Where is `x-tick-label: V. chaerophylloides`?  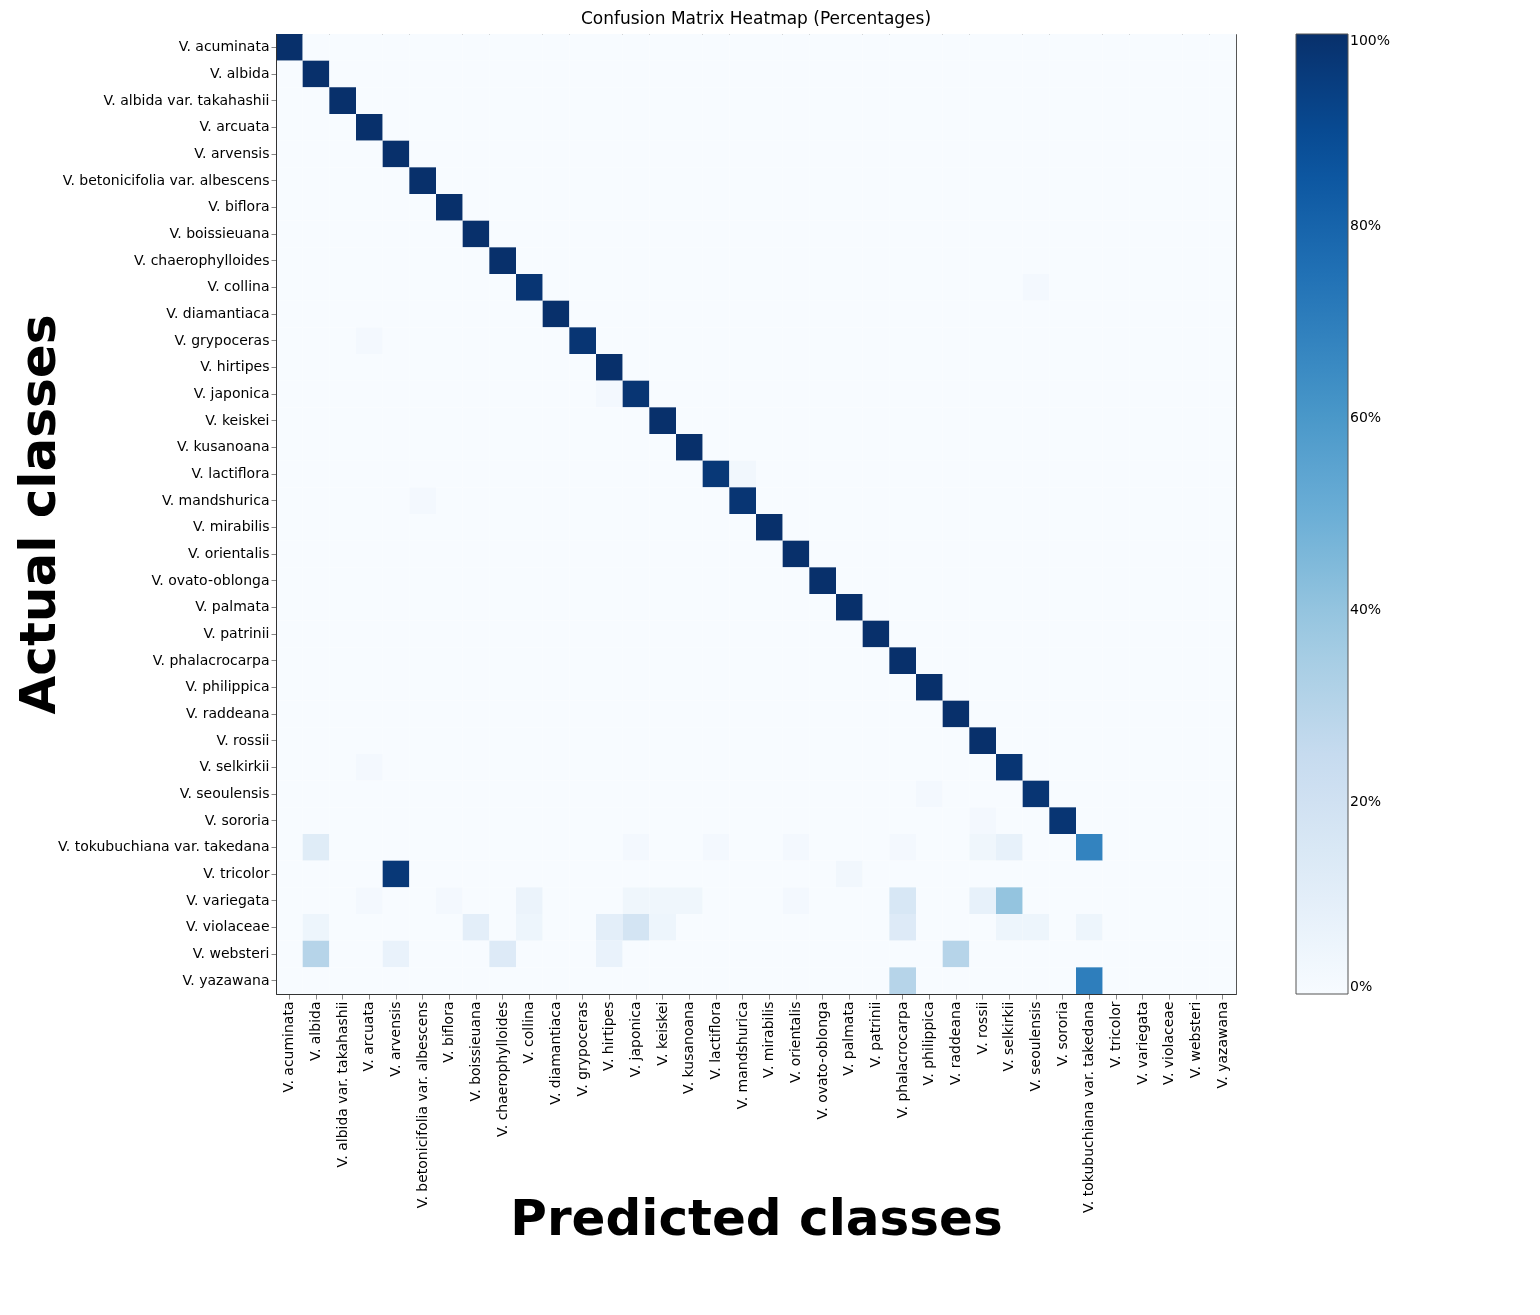
x-tick-label: V. chaerophylloides is located at coordinates (501, 1069).